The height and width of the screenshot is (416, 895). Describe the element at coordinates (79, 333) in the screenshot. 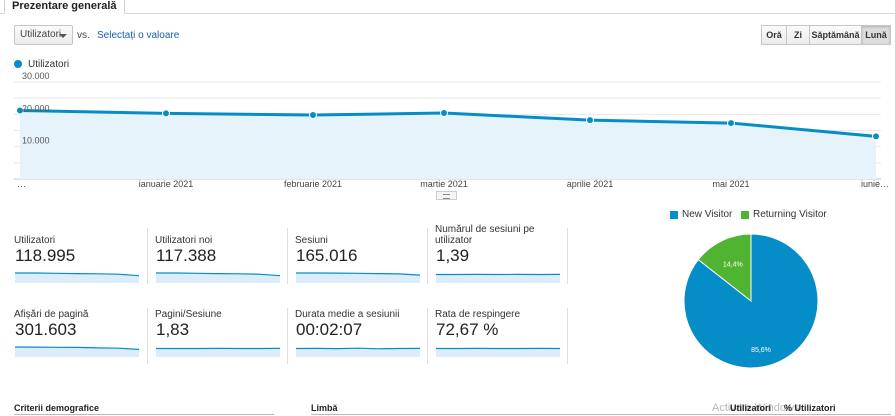

I see `metric-card: Afișări de pagină 301.603` at that location.